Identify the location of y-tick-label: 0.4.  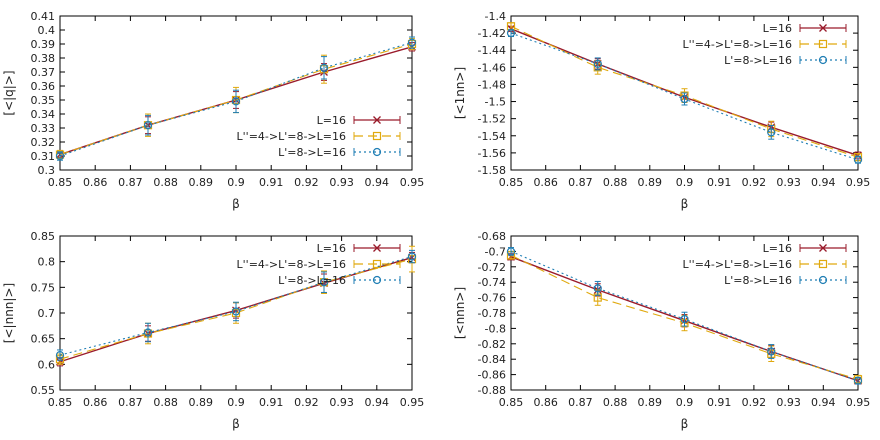
(47, 30).